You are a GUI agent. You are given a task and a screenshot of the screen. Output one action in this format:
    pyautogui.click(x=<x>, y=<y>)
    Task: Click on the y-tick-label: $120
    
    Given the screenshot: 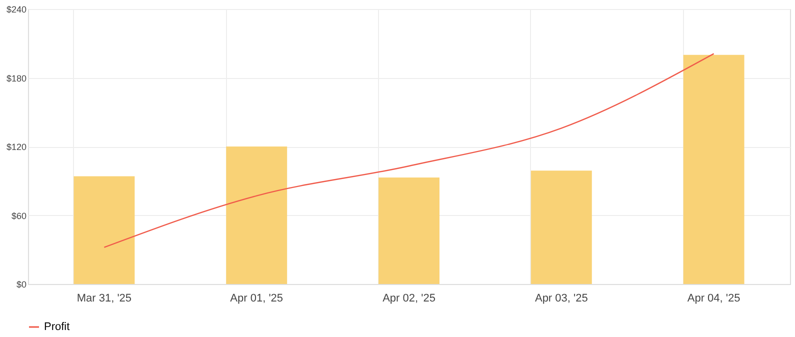 What is the action you would take?
    pyautogui.click(x=16, y=147)
    